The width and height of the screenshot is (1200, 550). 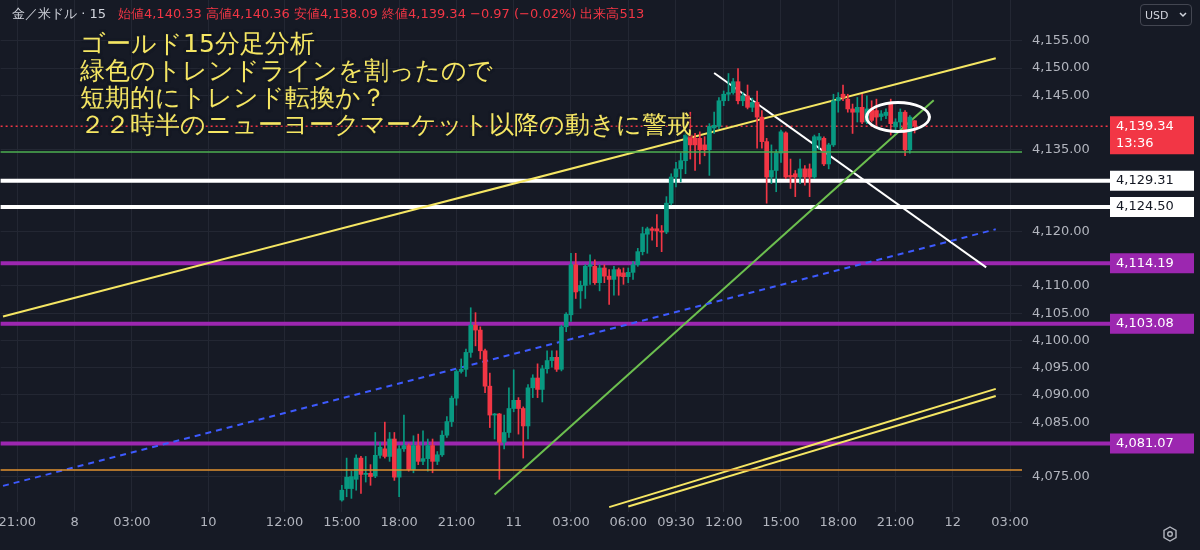 I want to click on ref-line-label: 4,124.50, so click(x=1145, y=206).